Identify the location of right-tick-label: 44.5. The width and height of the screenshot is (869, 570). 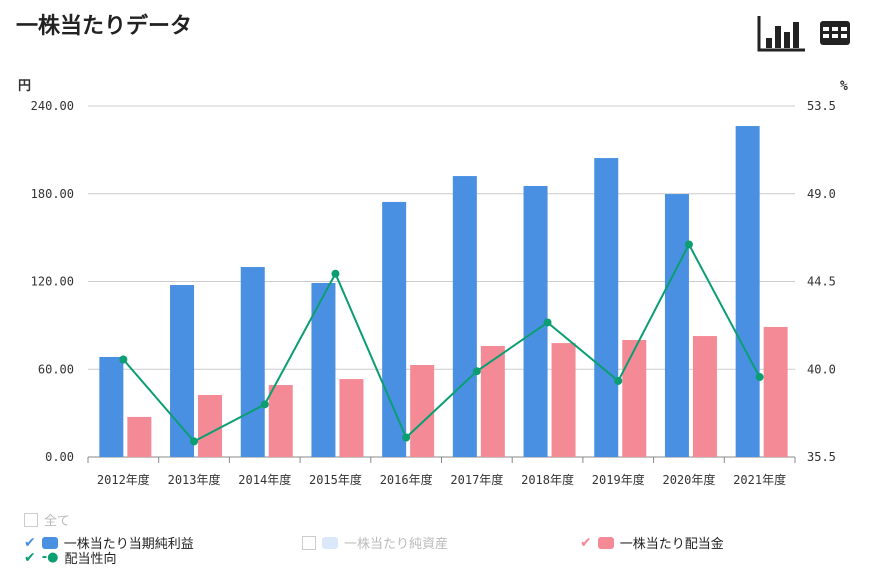
(821, 282).